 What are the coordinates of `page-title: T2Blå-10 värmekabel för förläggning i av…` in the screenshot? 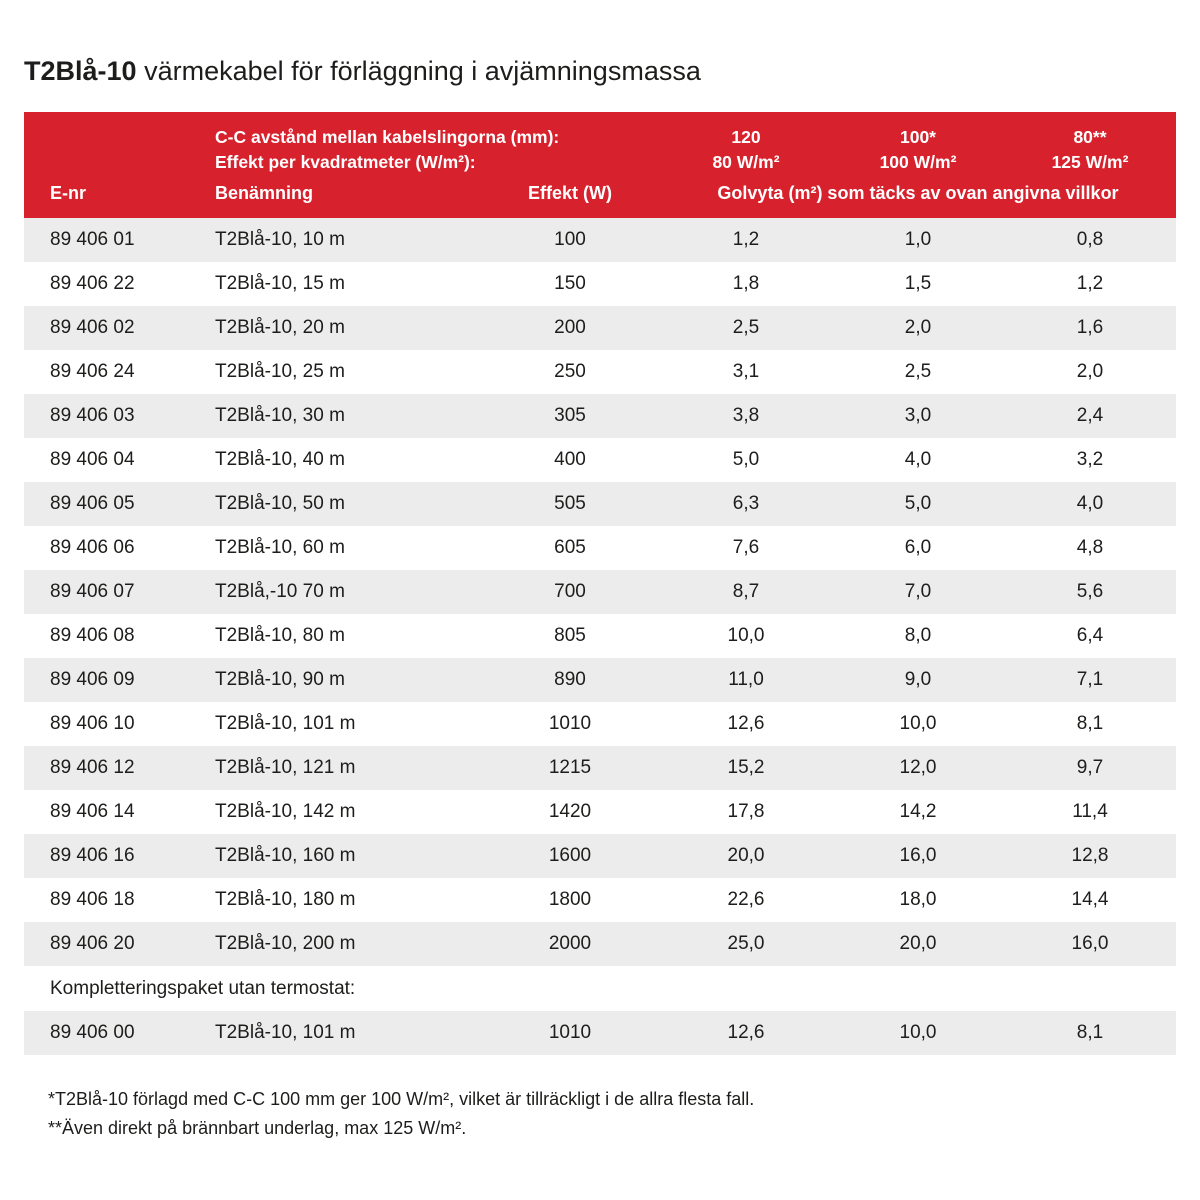 It's located at (600, 43).